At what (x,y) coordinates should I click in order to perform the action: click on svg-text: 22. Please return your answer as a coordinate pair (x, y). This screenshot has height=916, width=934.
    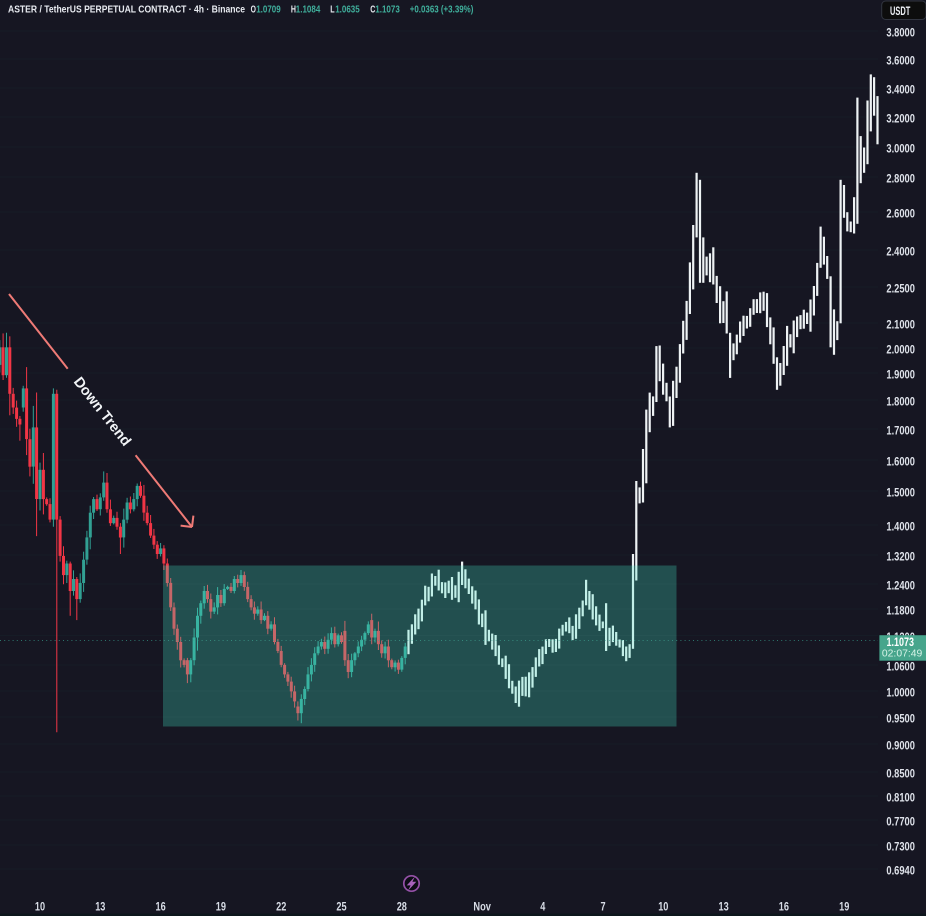
    Looking at the image, I should click on (281, 906).